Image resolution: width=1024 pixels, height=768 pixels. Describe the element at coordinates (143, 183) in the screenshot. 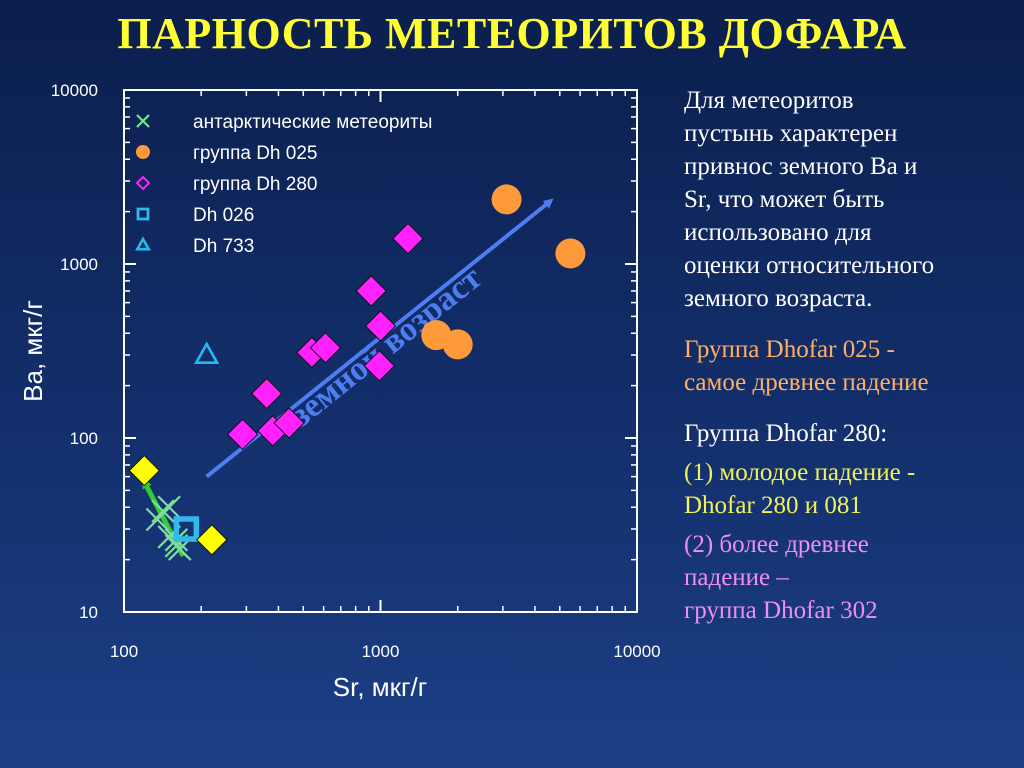

I see `legend-marker-diamond` at that location.